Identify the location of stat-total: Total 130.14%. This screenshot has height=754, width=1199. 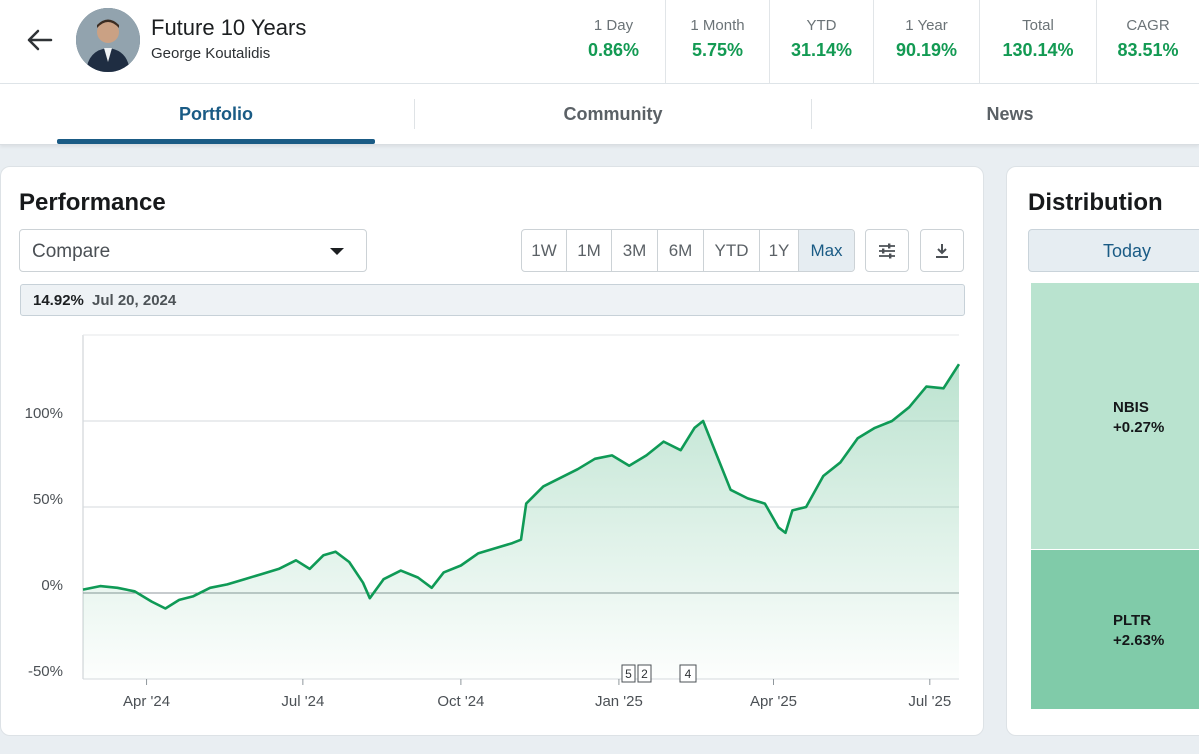
(1038, 42).